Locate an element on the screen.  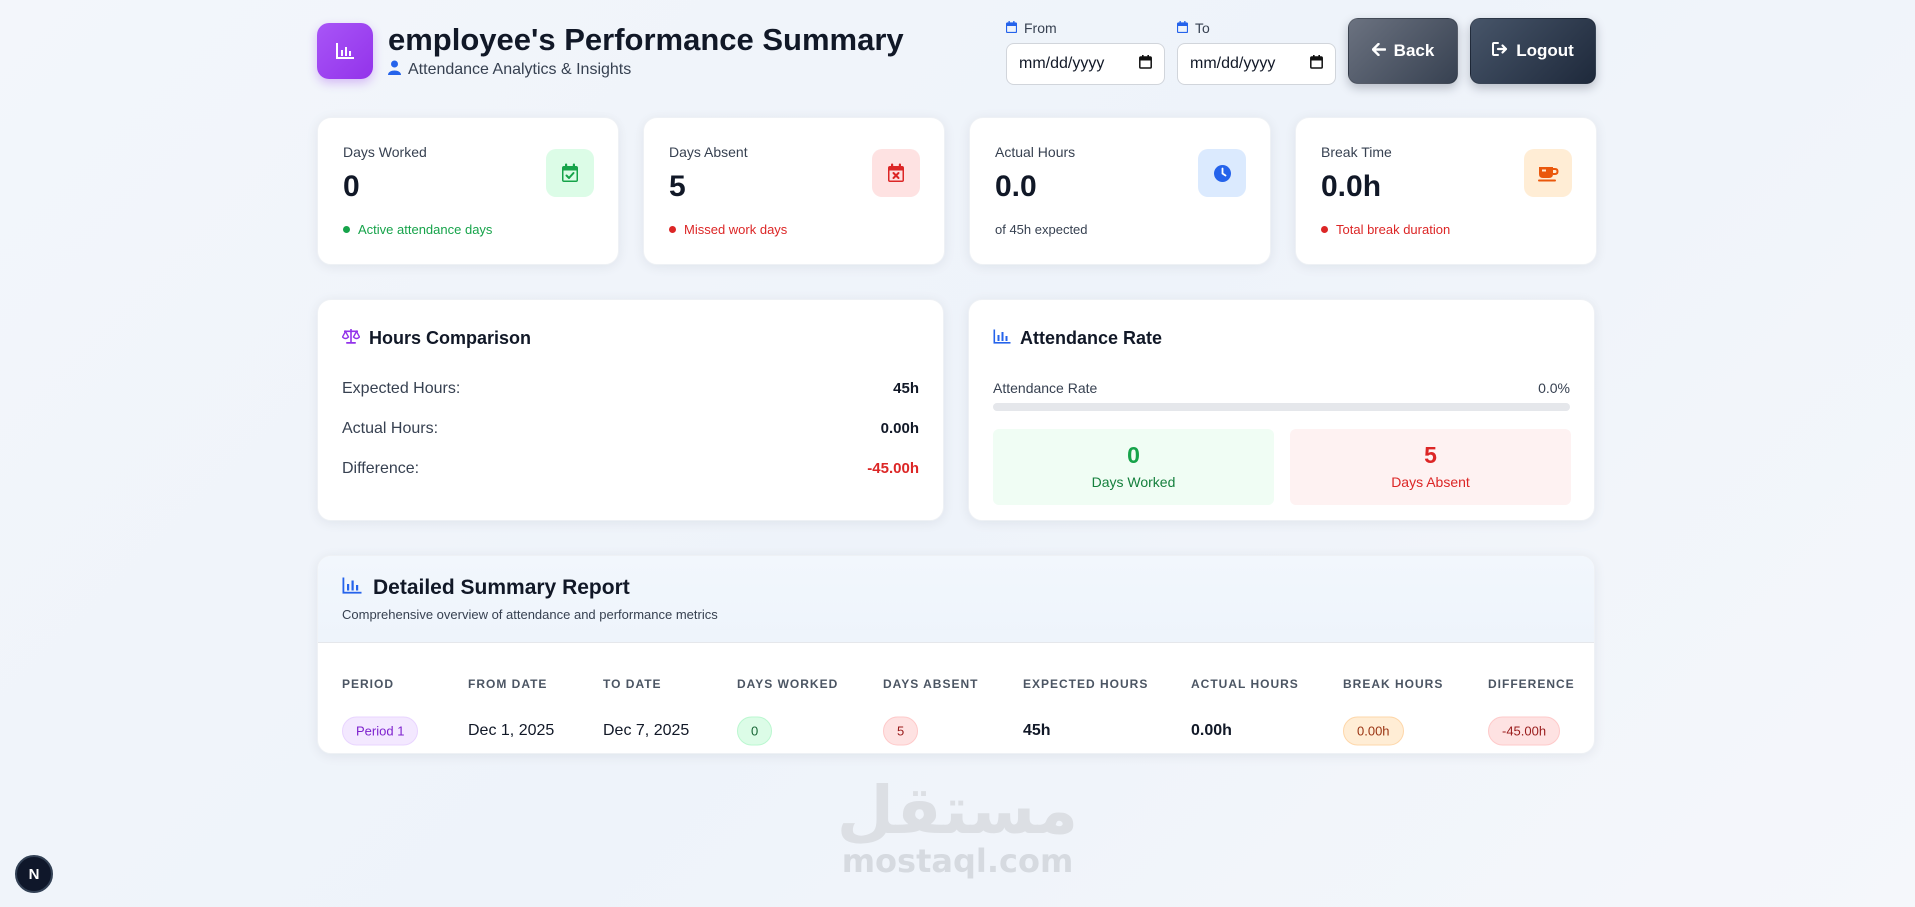
calendar-x-icon is located at coordinates (896, 173).